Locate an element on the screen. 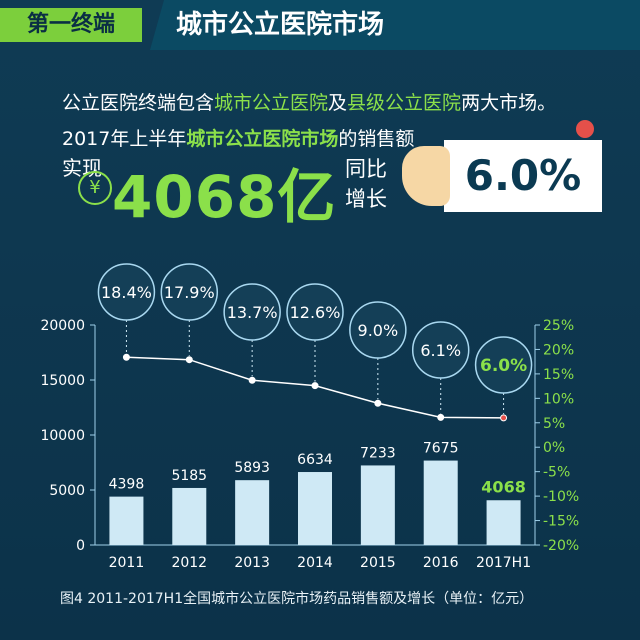 This screenshot has height=640, width=640. growth-data-label: 13.7% is located at coordinates (252, 312).